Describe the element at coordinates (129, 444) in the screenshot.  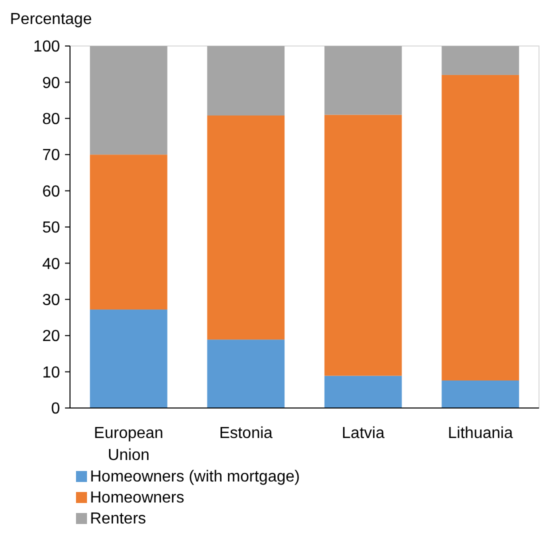
I see `x-tick-label: European Union` at that location.